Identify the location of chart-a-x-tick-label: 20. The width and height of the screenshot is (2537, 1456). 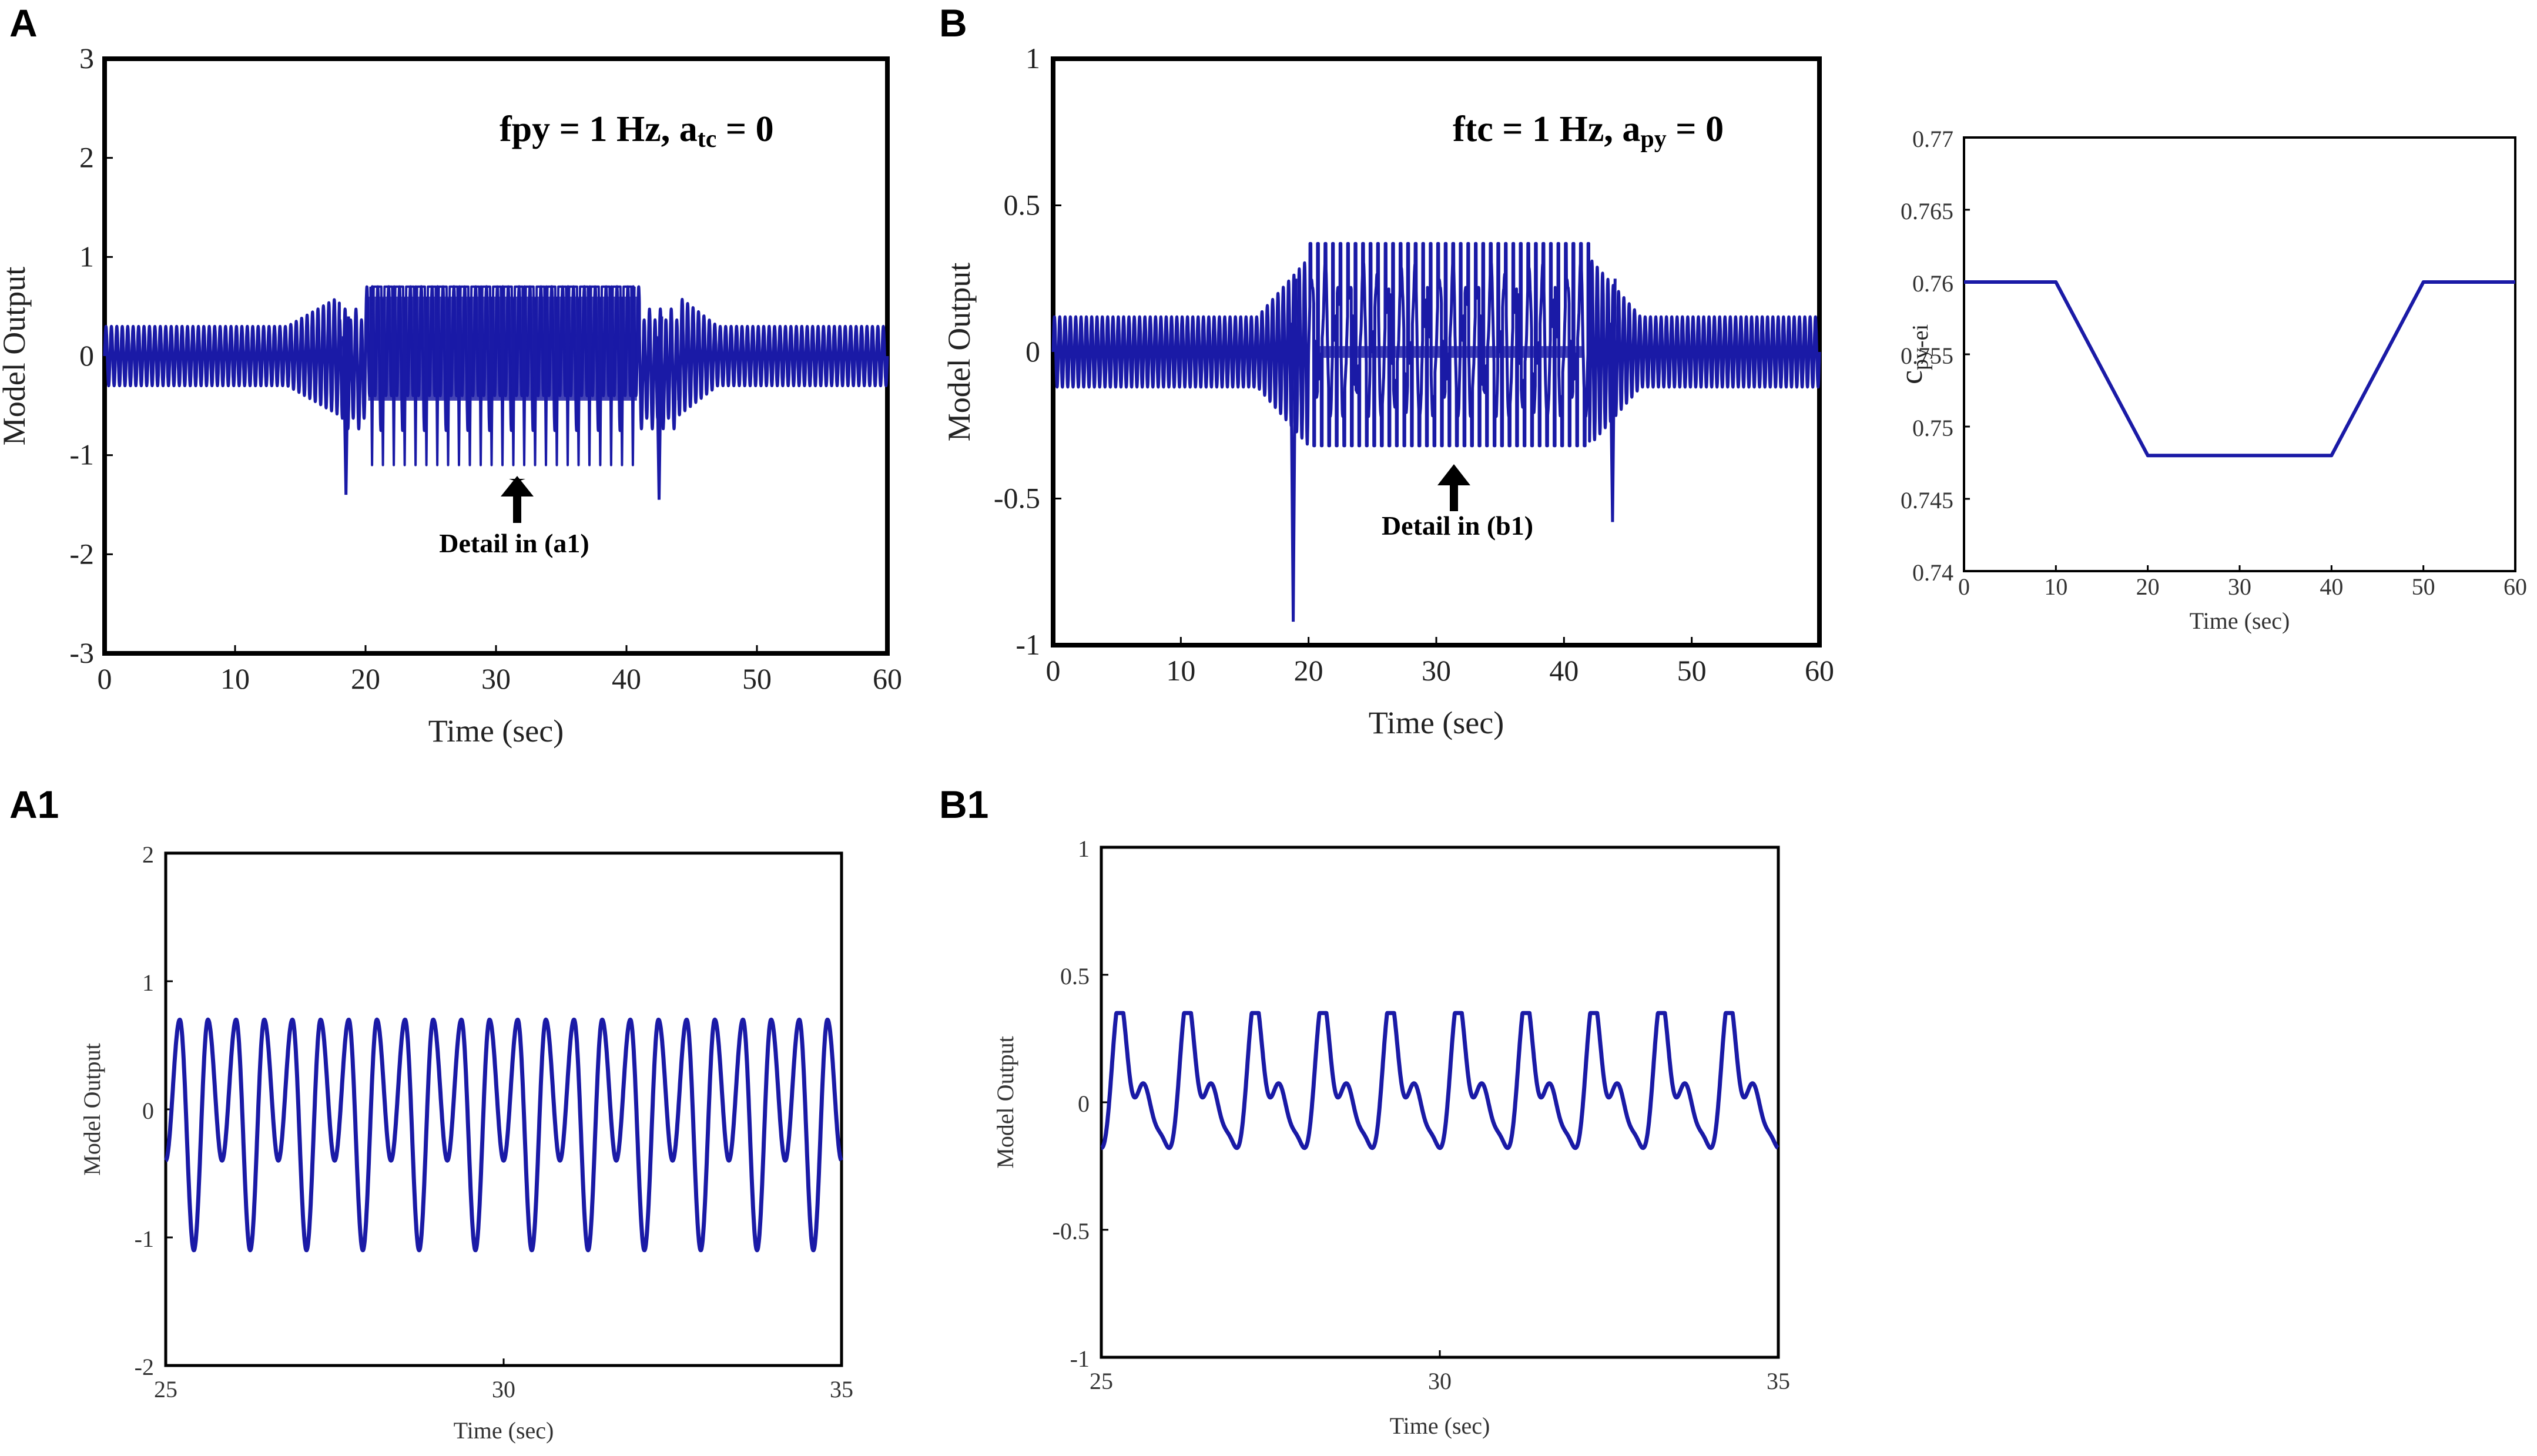
(365, 678).